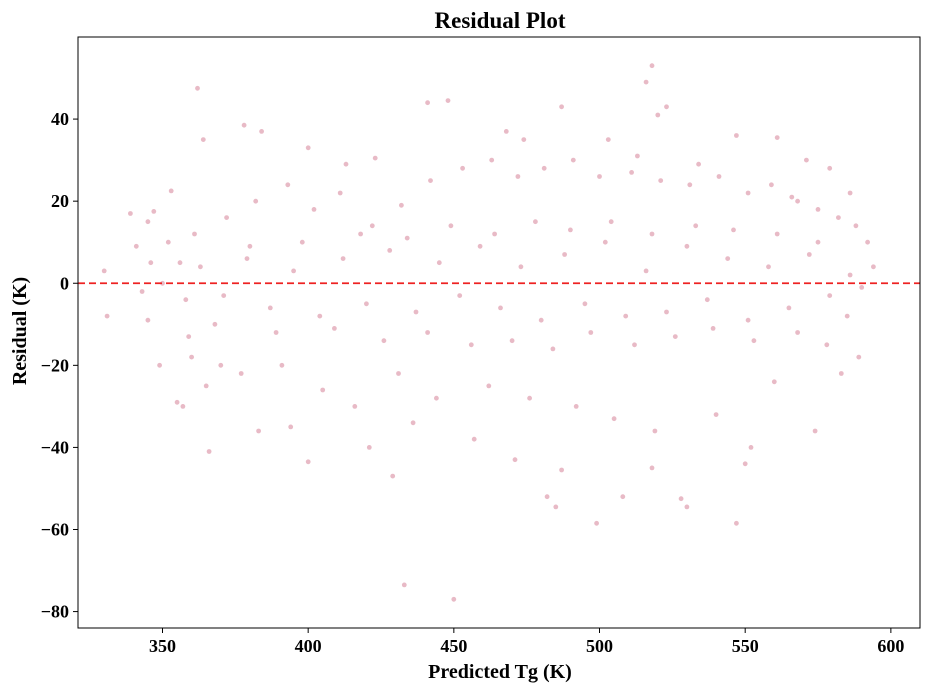 The height and width of the screenshot is (692, 930). Describe the element at coordinates (59, 365) in the screenshot. I see `y-axis: −80 −60 −40 −20 0 20 40` at that location.